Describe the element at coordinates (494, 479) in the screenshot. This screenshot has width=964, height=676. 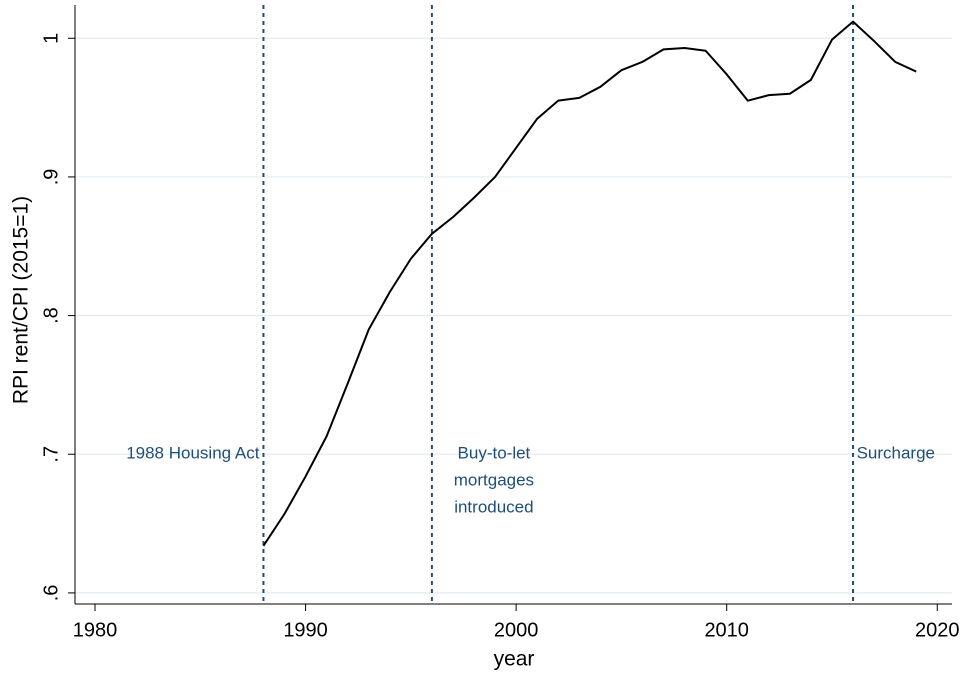
I see `annotation: mortgages` at that location.